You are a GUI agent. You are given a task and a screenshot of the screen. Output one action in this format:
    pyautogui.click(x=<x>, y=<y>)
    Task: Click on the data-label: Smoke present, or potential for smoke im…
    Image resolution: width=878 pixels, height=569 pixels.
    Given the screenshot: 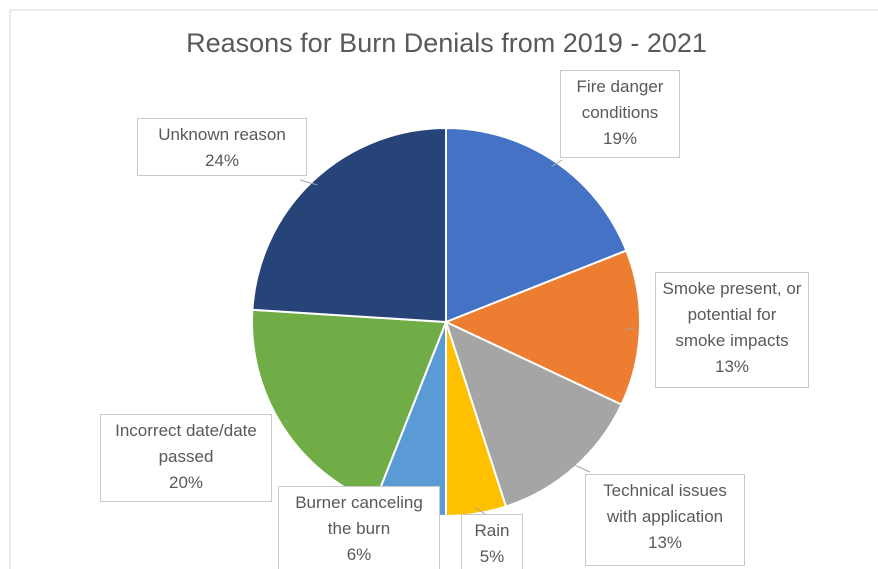 What is the action you would take?
    pyautogui.click(x=732, y=330)
    